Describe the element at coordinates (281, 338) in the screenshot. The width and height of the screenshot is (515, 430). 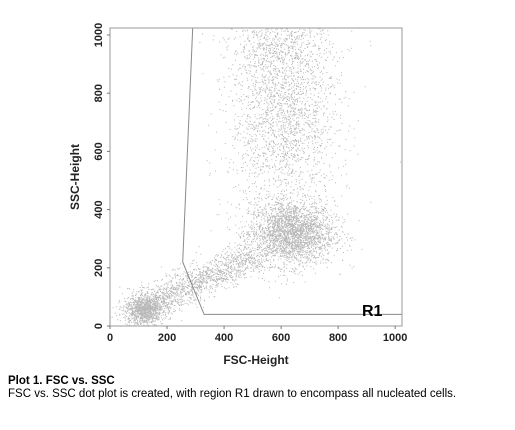
I see `x-tick-label: 600` at that location.